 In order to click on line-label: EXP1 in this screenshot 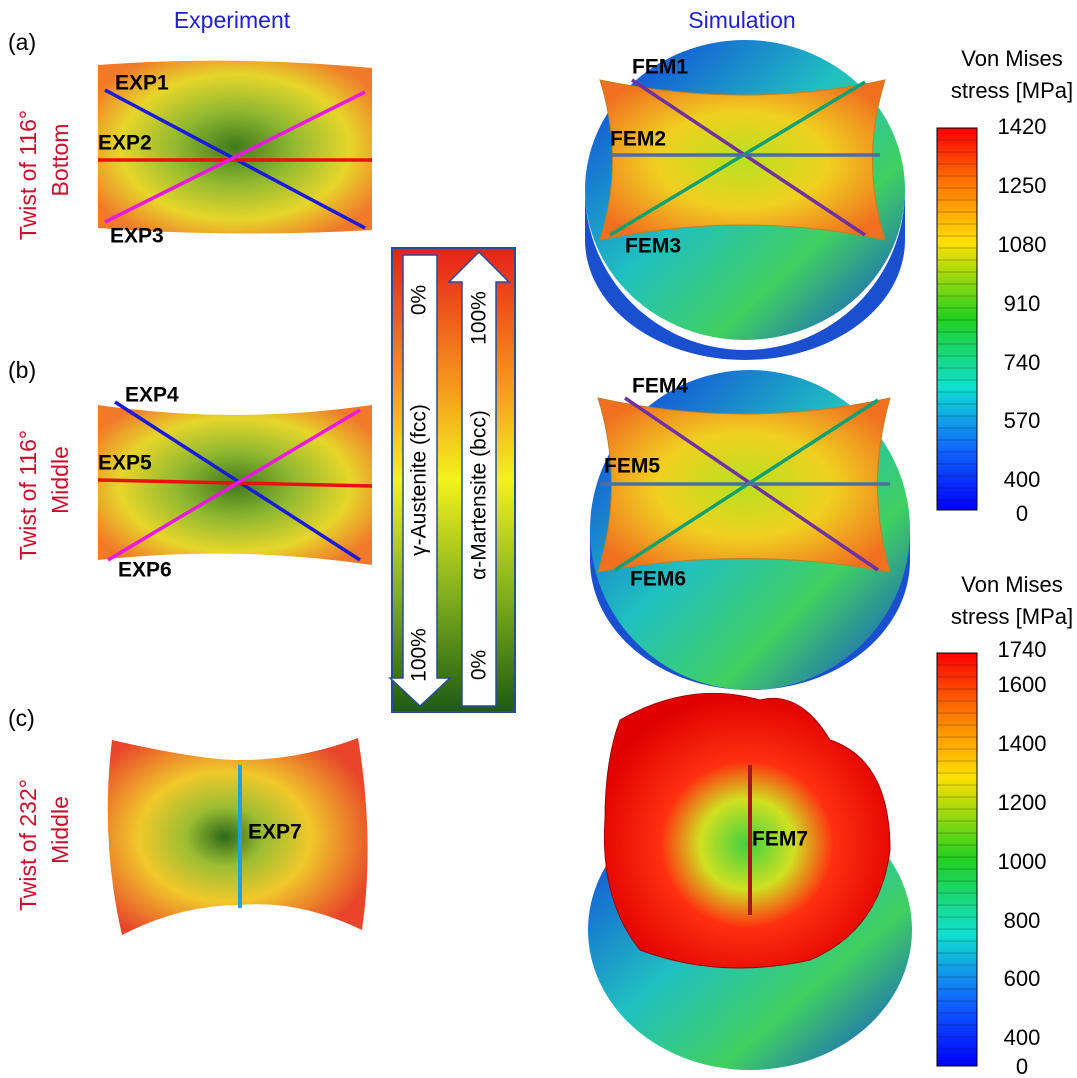, I will do `click(142, 83)`.